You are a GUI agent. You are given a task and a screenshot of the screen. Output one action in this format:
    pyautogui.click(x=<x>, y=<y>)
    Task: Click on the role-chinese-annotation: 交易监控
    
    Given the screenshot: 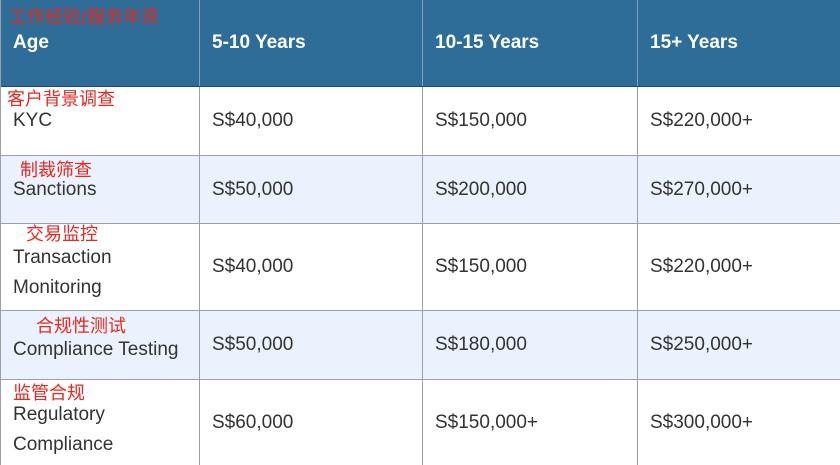 What is the action you would take?
    pyautogui.click(x=62, y=234)
    